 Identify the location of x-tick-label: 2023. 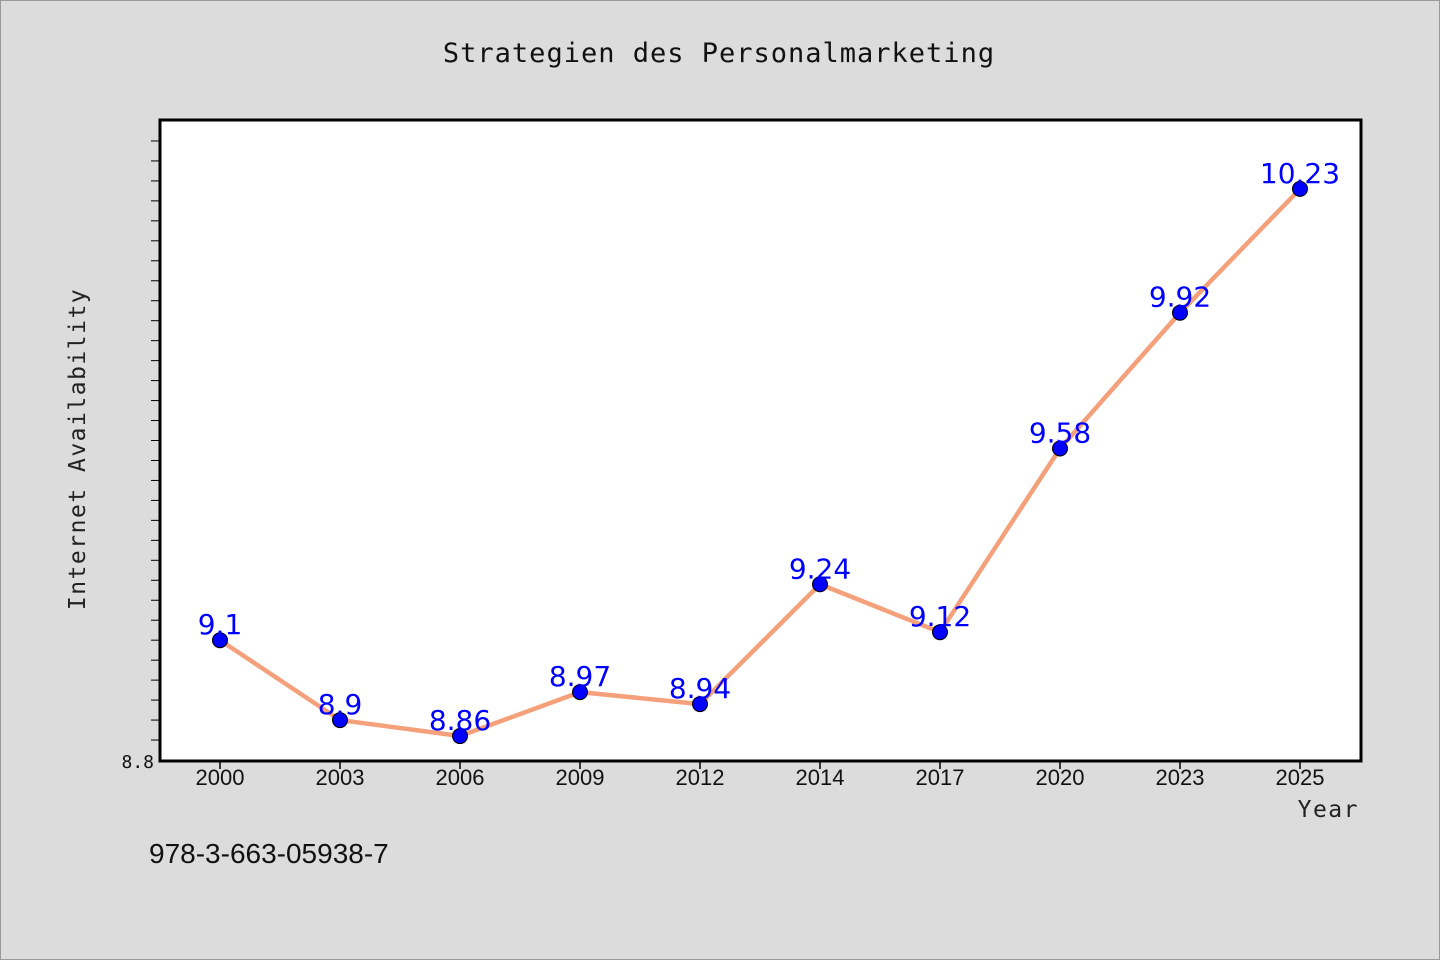
(1180, 777).